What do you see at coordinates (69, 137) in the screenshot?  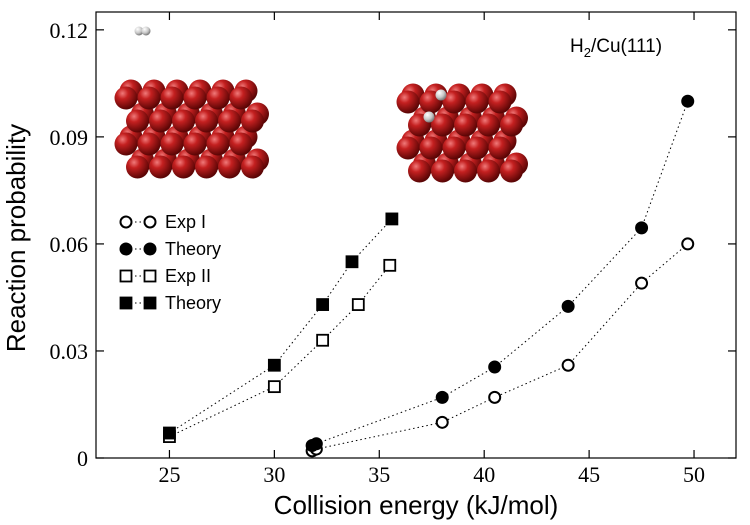 I see `y-tick-label: 0.09` at bounding box center [69, 137].